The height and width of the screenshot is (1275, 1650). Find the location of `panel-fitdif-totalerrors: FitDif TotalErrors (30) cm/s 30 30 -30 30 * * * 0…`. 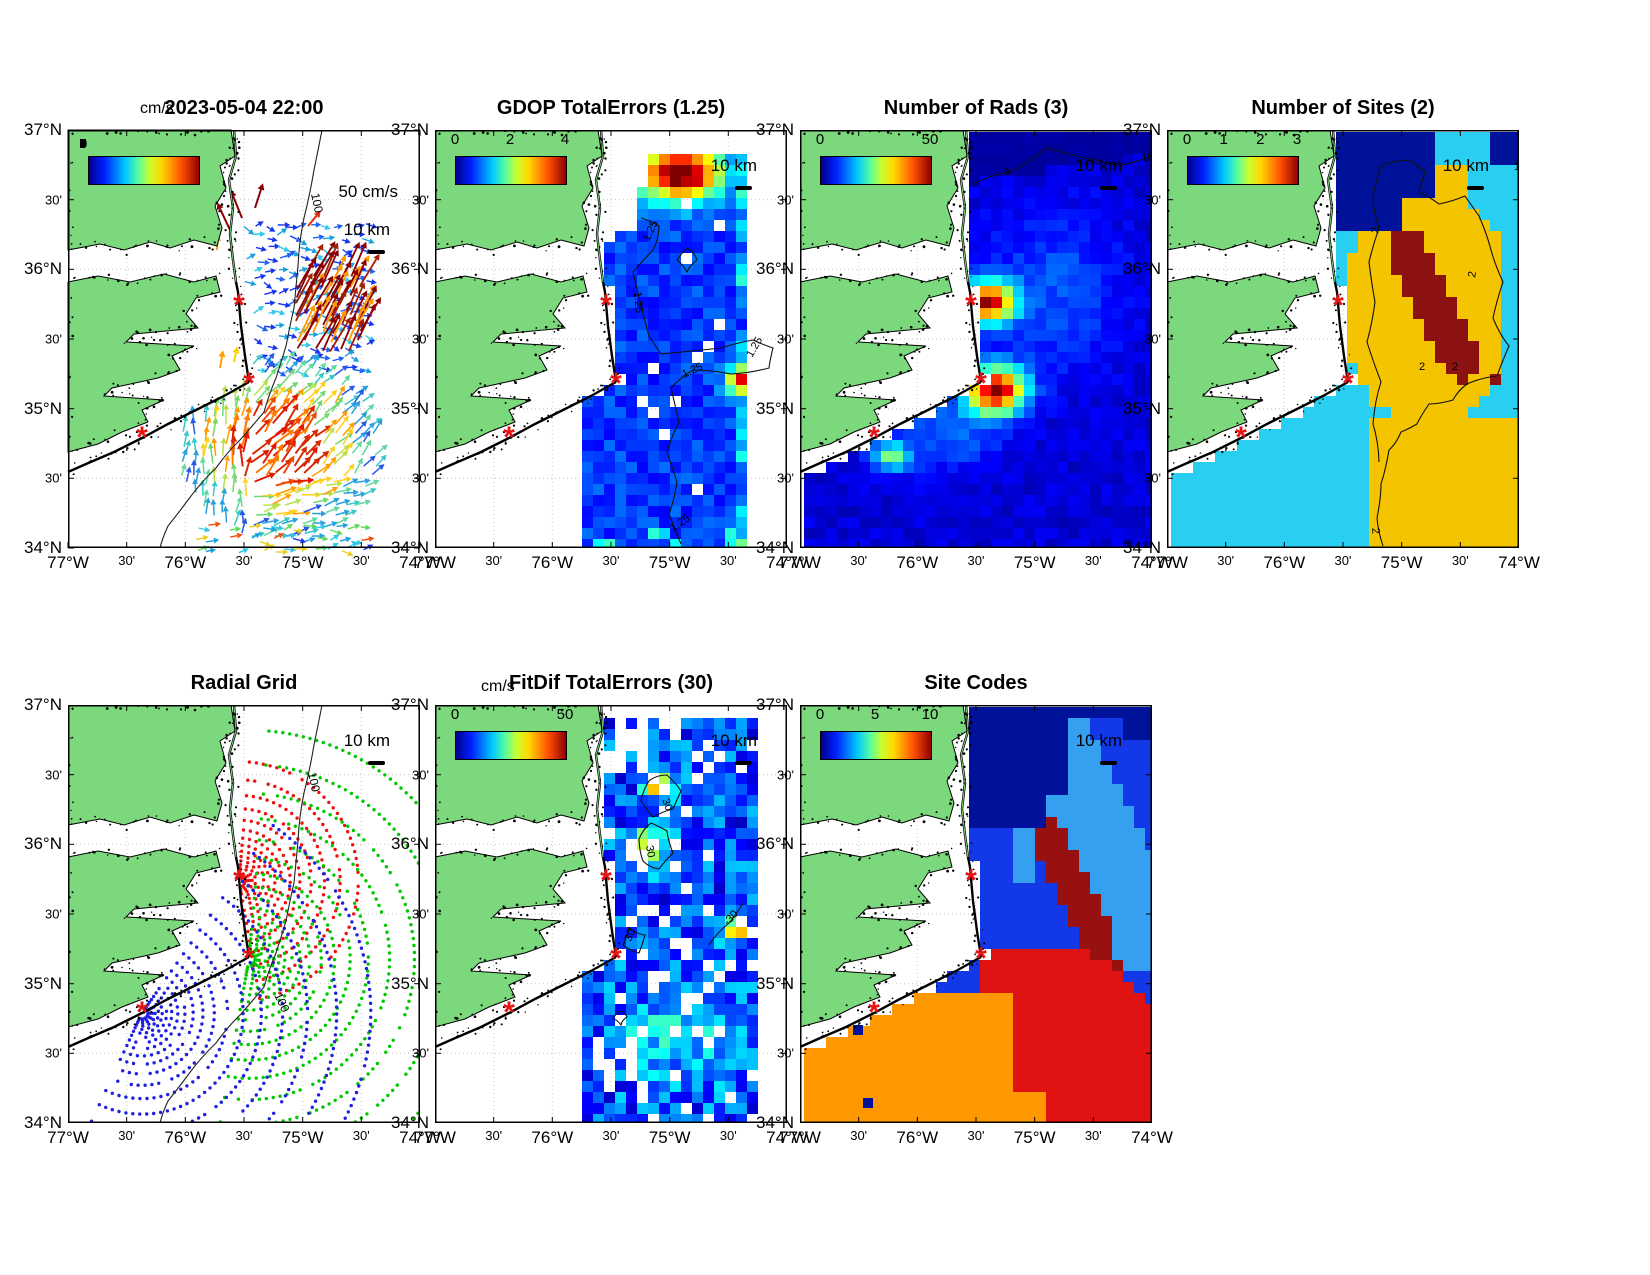

panel-fitdif-totalerrors: FitDif TotalErrors (30) cm/s 30 30 -30 30 * * * 0… is located at coordinates (599, 909).